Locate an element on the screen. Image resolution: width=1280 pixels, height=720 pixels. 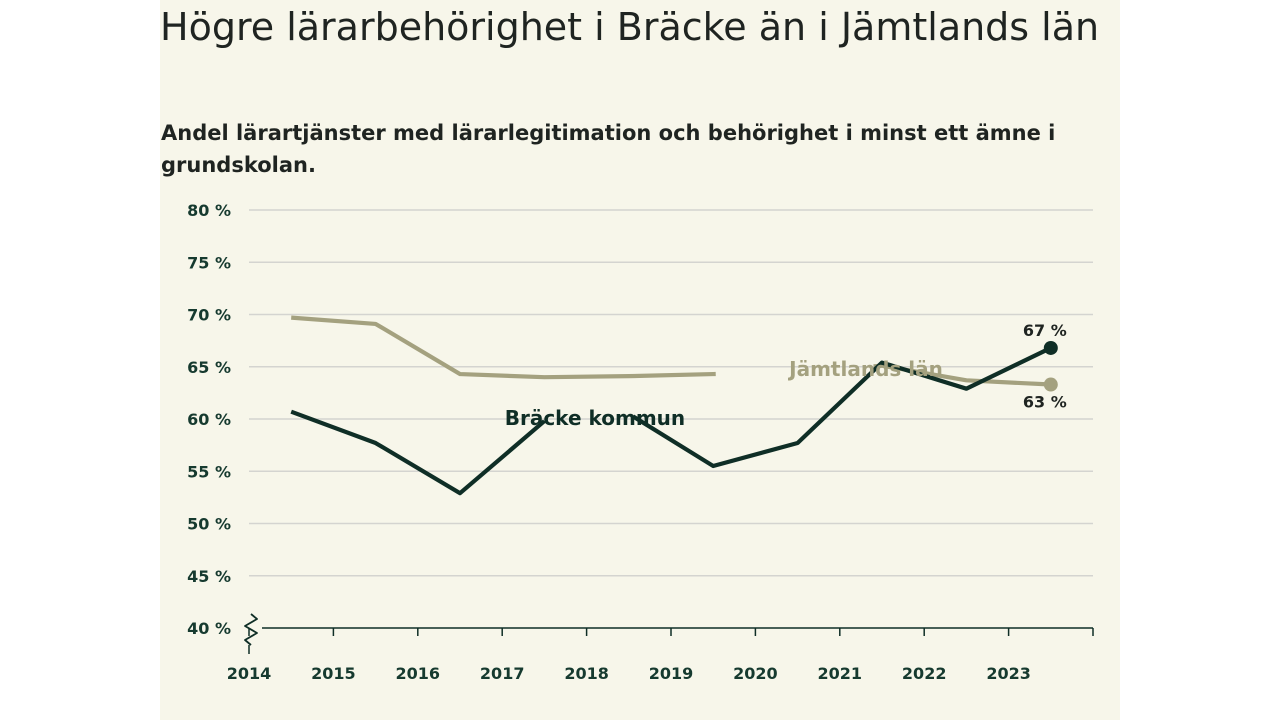
series-label: Bräcke kommun is located at coordinates (595, 418).